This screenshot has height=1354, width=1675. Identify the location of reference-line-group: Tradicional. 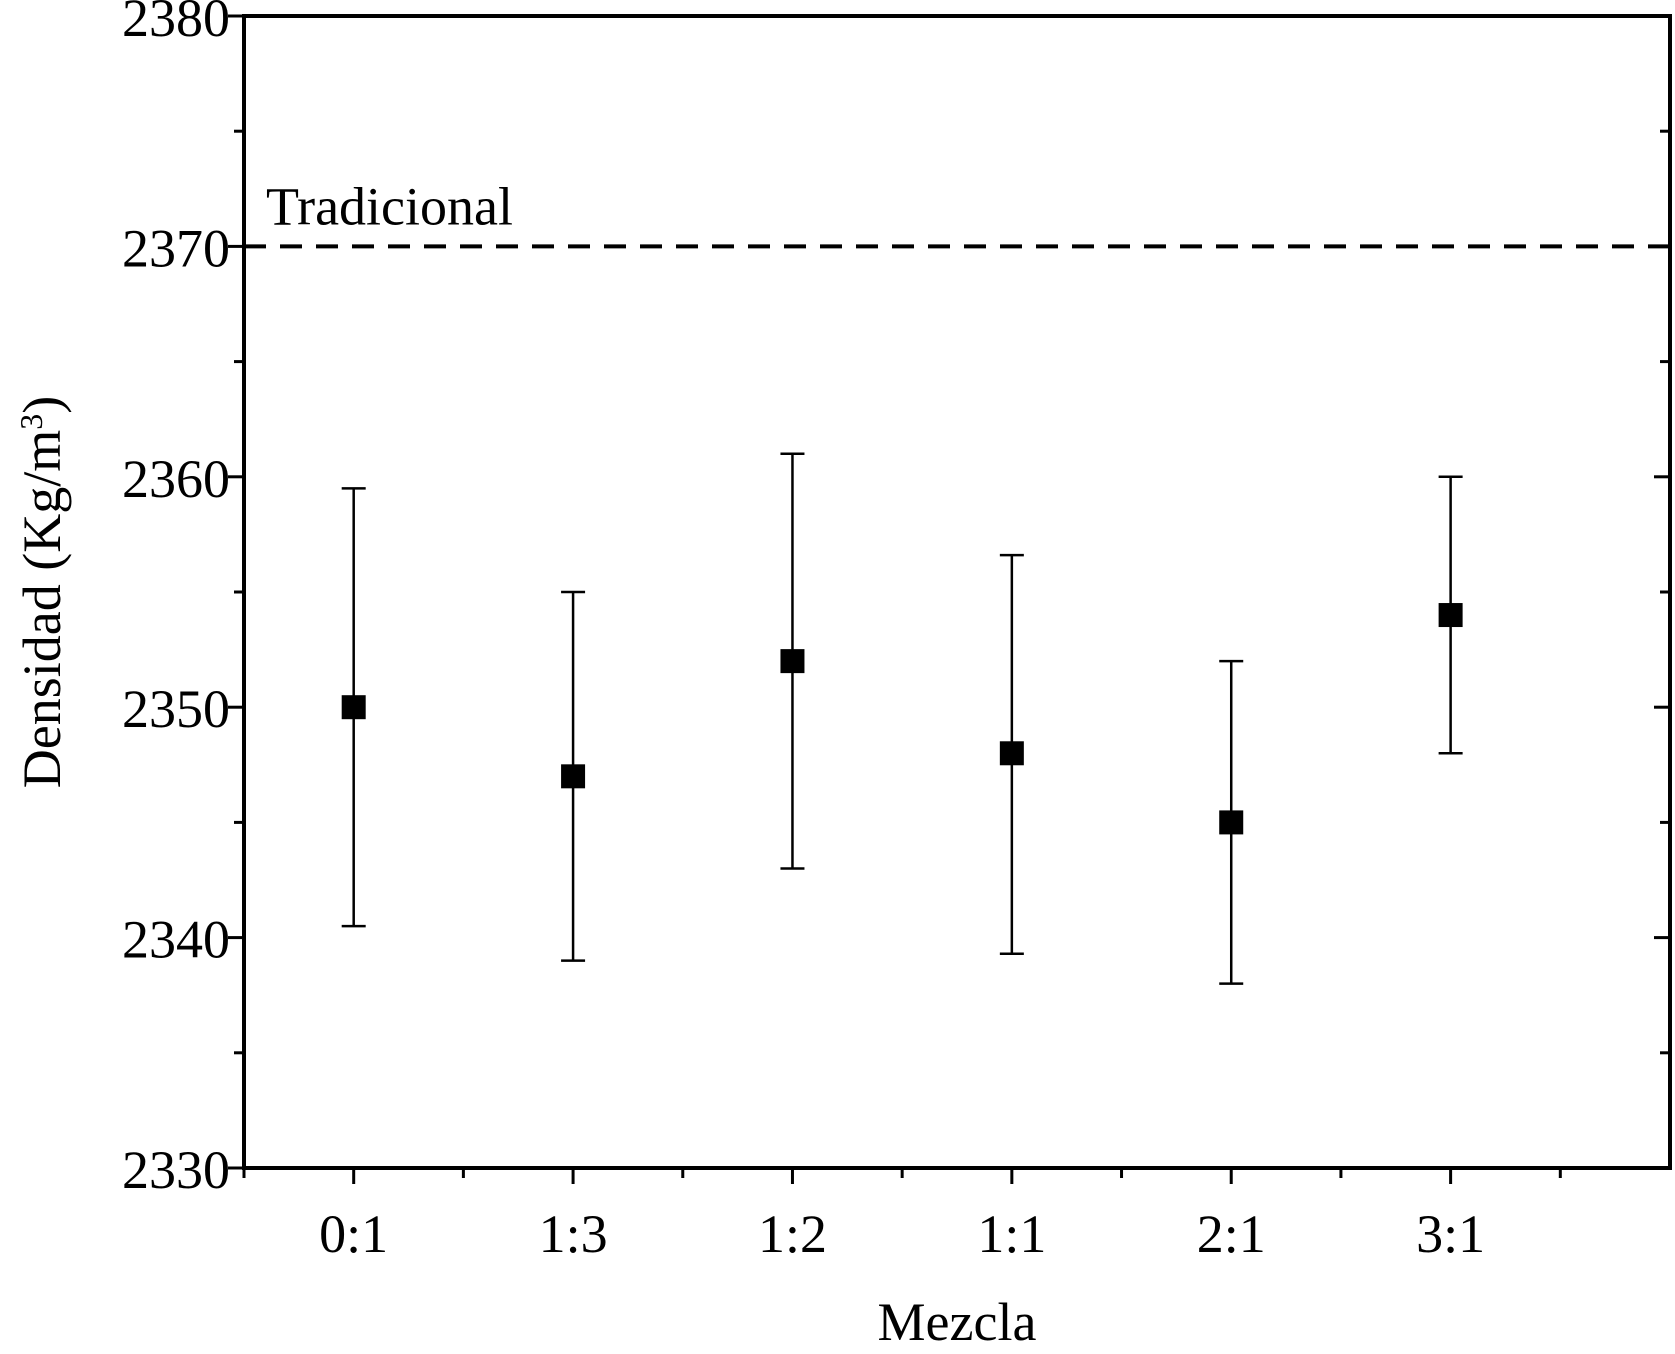
(957, 212).